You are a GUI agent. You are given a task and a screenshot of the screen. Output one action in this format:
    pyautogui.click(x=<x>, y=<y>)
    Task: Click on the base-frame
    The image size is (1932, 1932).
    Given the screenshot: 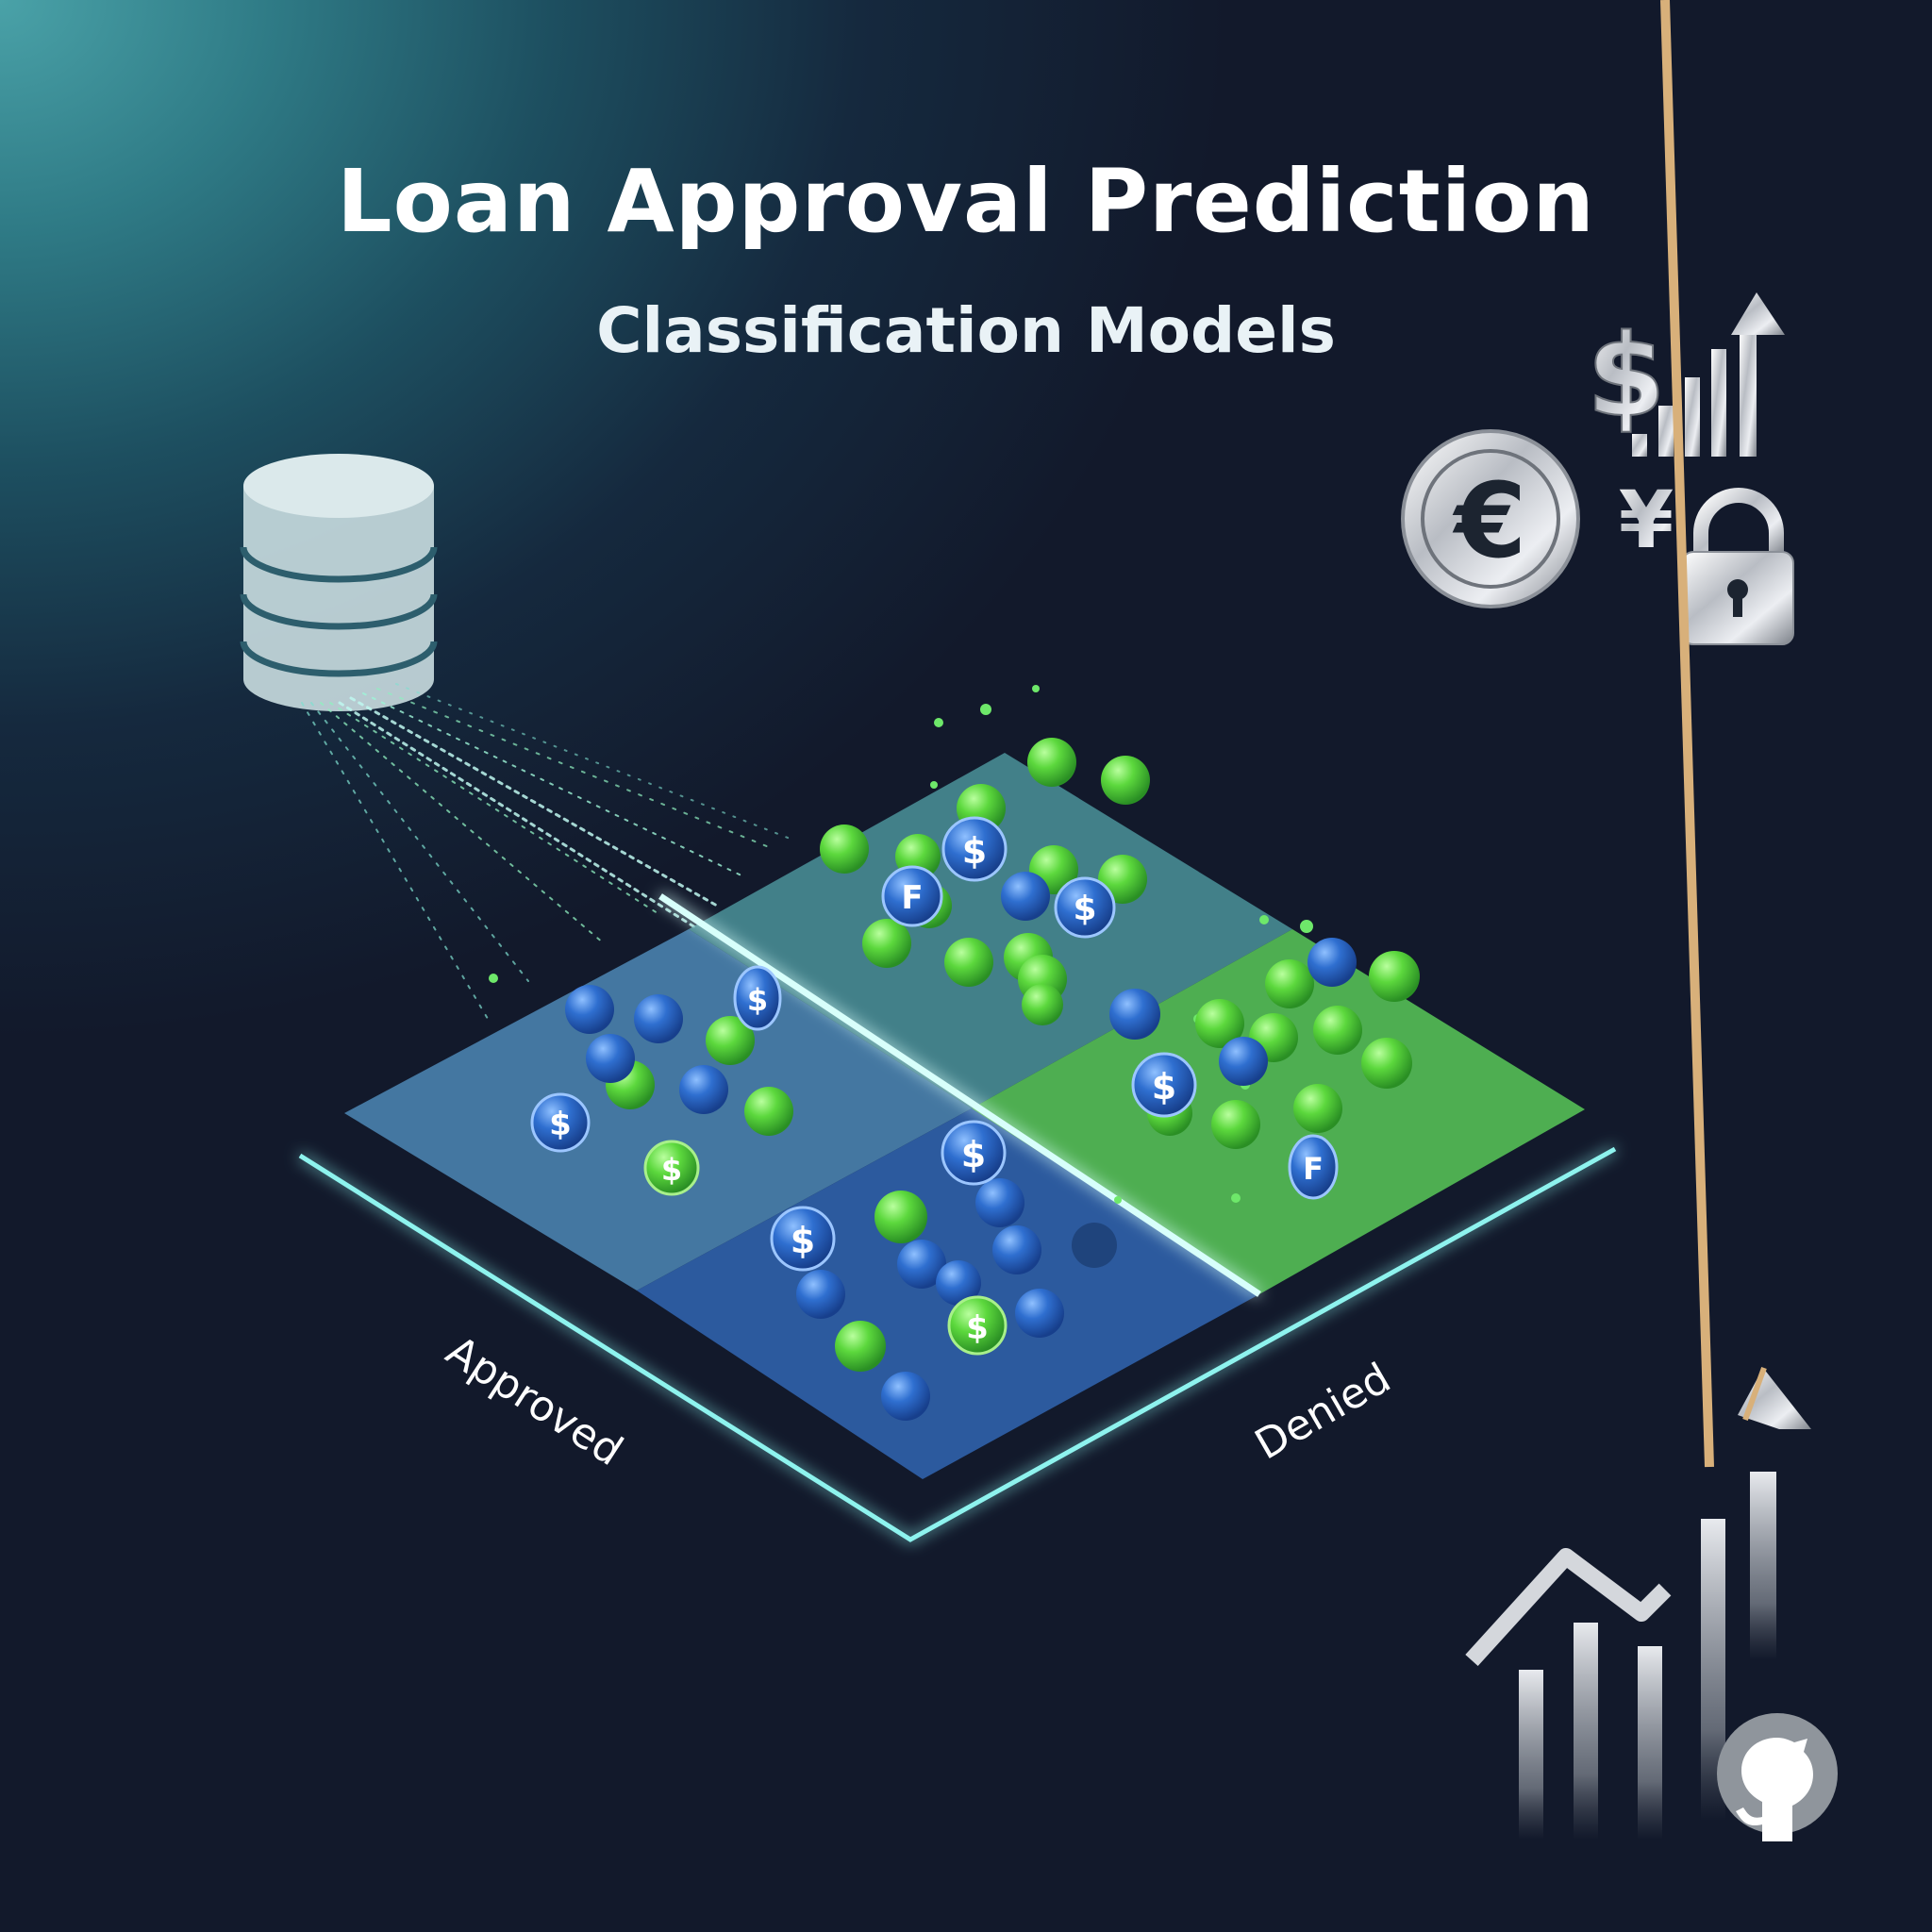 What is the action you would take?
    pyautogui.click(x=958, y=1344)
    